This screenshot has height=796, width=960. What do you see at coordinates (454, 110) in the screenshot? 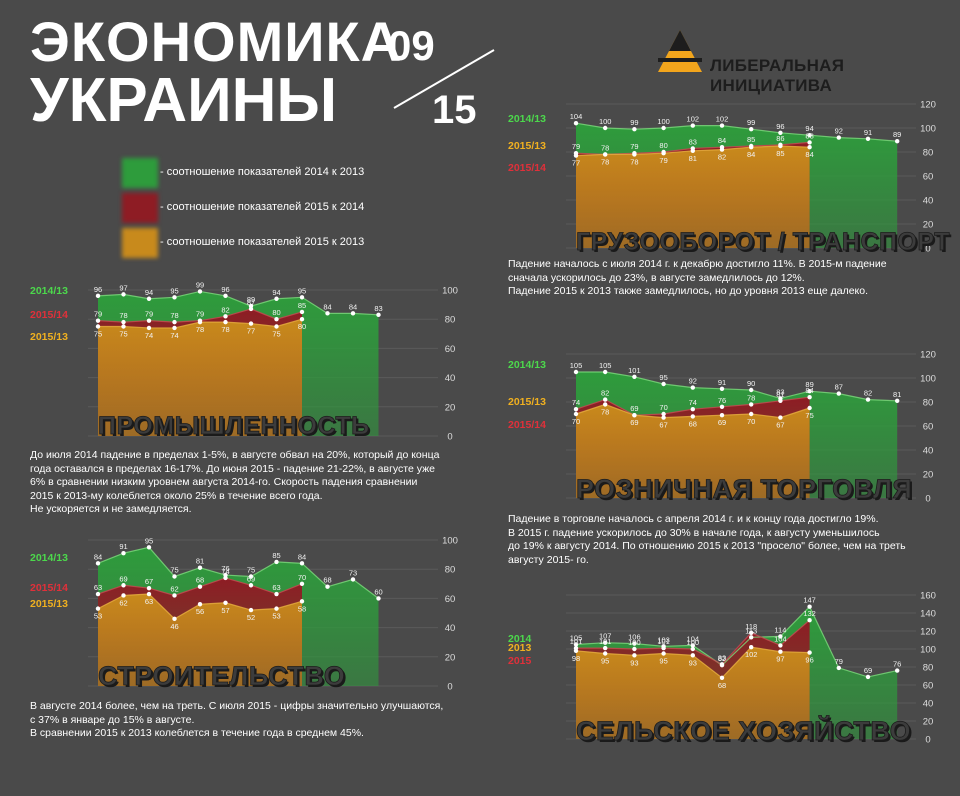
I see `year-end: 15` at bounding box center [454, 110].